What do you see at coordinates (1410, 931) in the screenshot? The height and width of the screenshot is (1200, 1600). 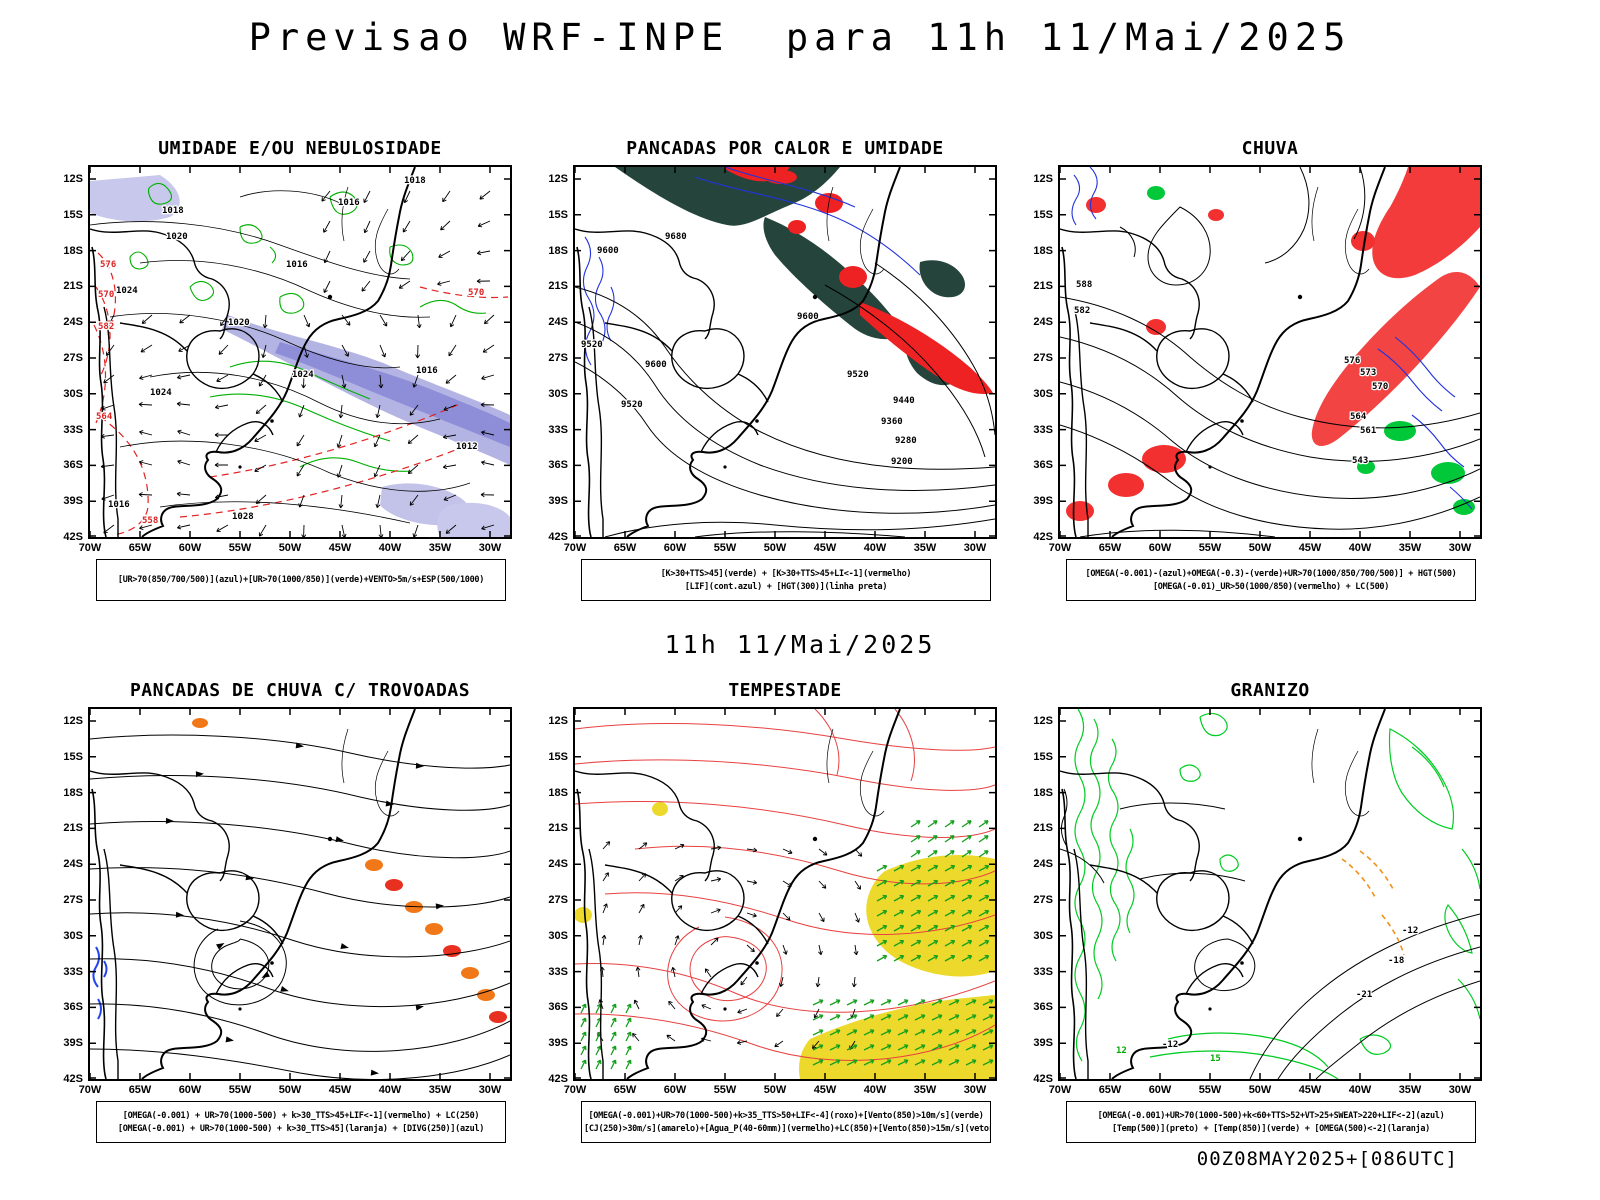 I see `contour-label: -12` at bounding box center [1410, 931].